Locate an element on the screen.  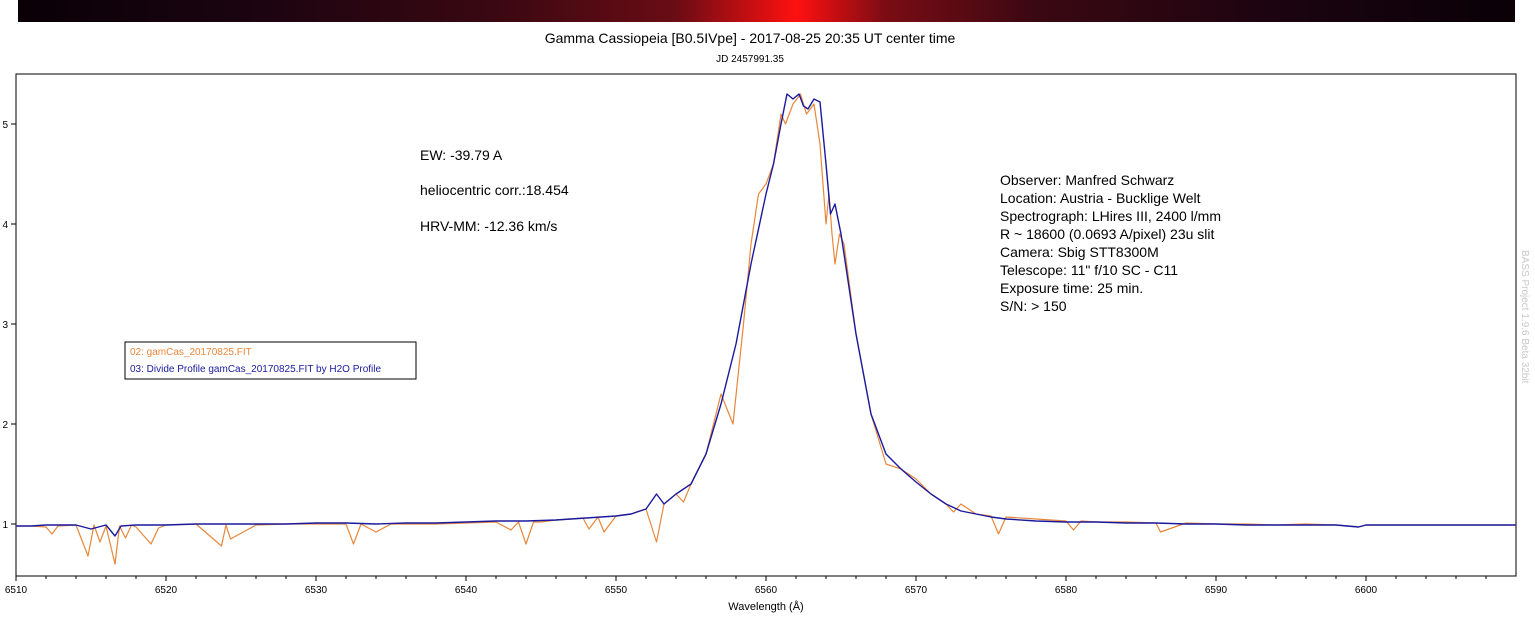
x-tick-label: 6510 is located at coordinates (16, 590).